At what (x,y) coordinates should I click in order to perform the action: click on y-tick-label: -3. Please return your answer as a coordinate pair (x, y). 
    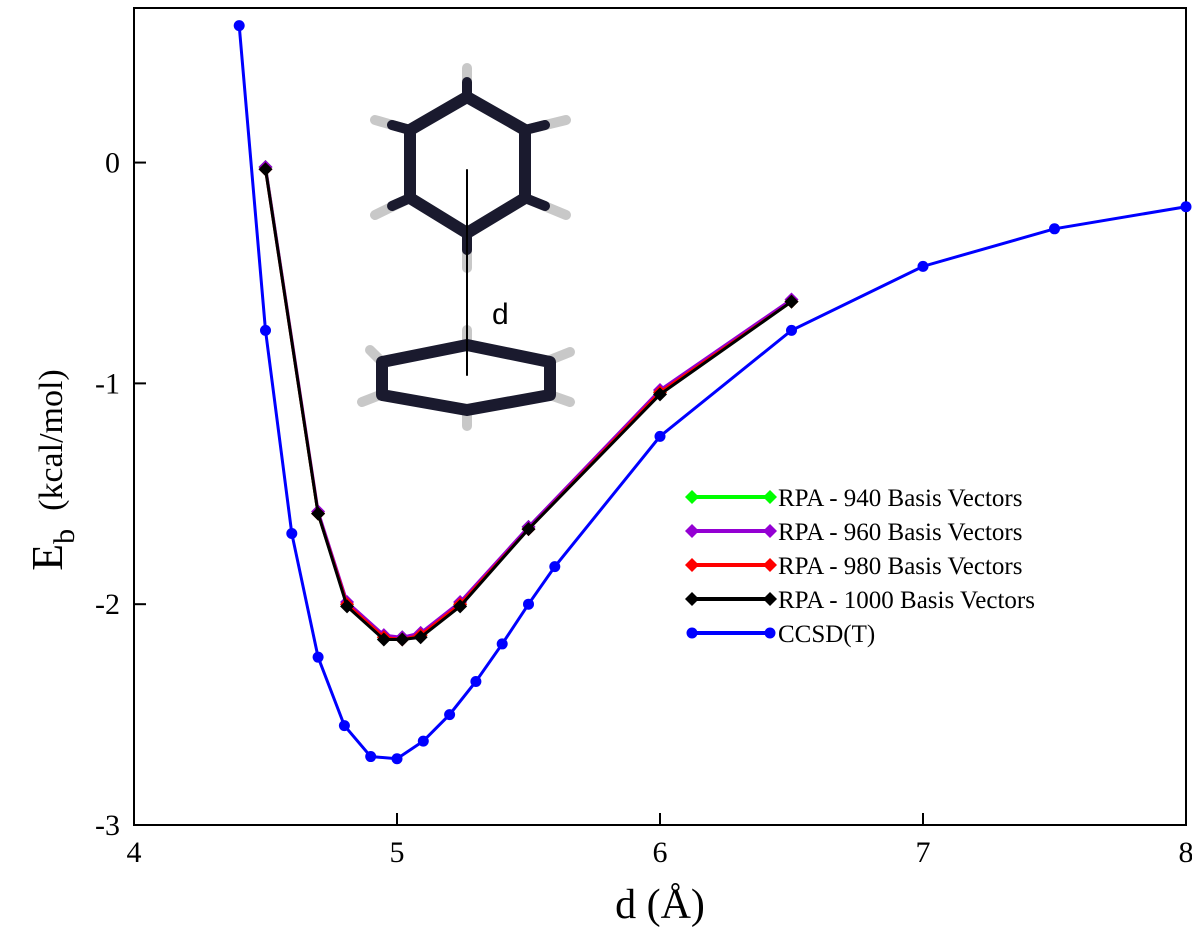
    Looking at the image, I should click on (107, 825).